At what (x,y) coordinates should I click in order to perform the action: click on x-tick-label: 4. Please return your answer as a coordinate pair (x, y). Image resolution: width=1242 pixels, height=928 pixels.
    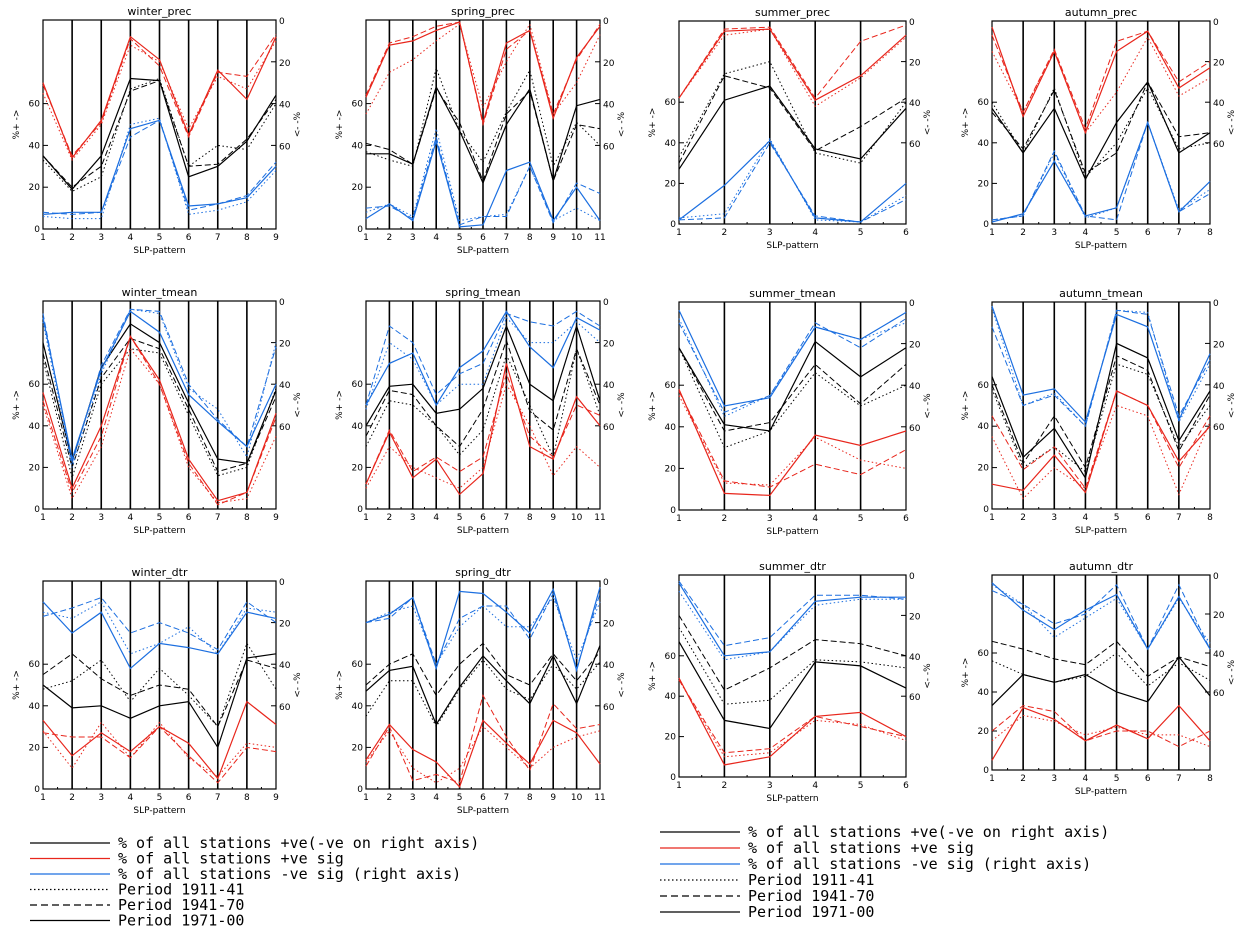
    Looking at the image, I should click on (436, 798).